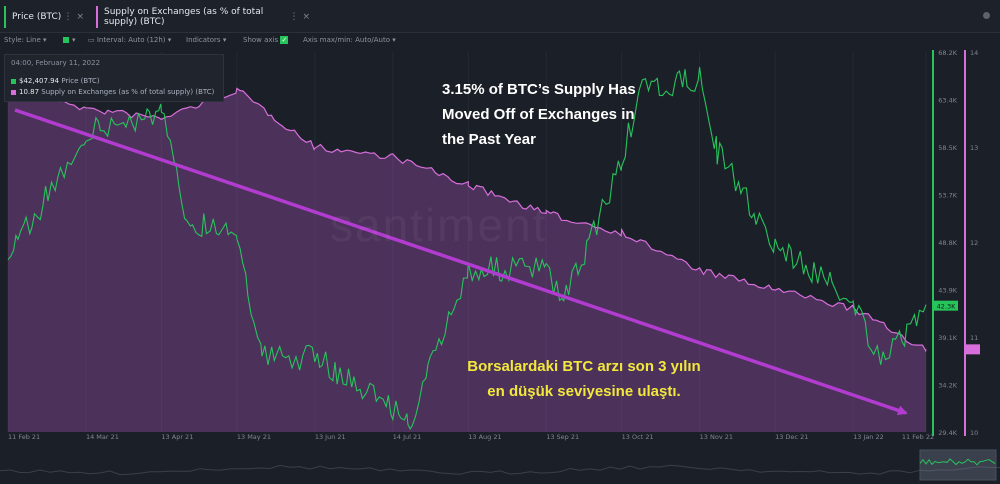 The width and height of the screenshot is (1000, 484). Describe the element at coordinates (791, 437) in the screenshot. I see `x-tick-label: 13 Dec 21` at that location.